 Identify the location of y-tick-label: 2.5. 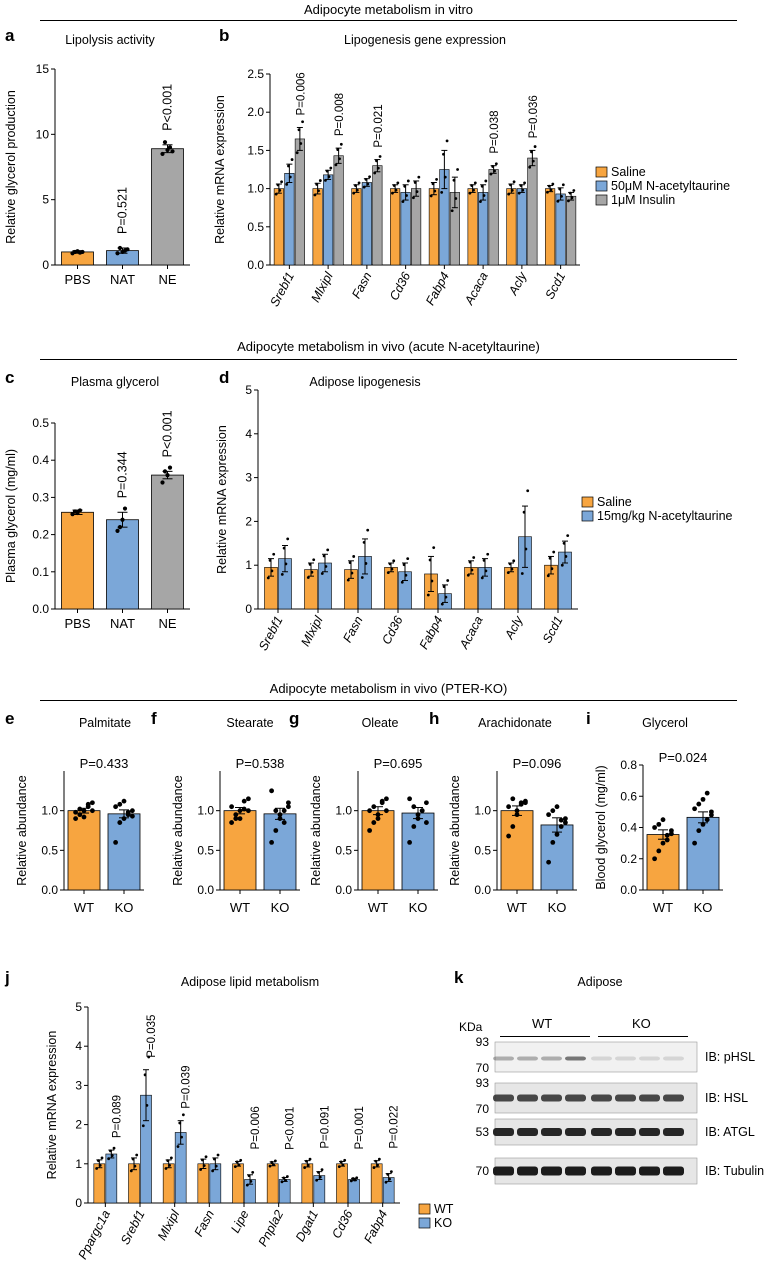
(255, 74).